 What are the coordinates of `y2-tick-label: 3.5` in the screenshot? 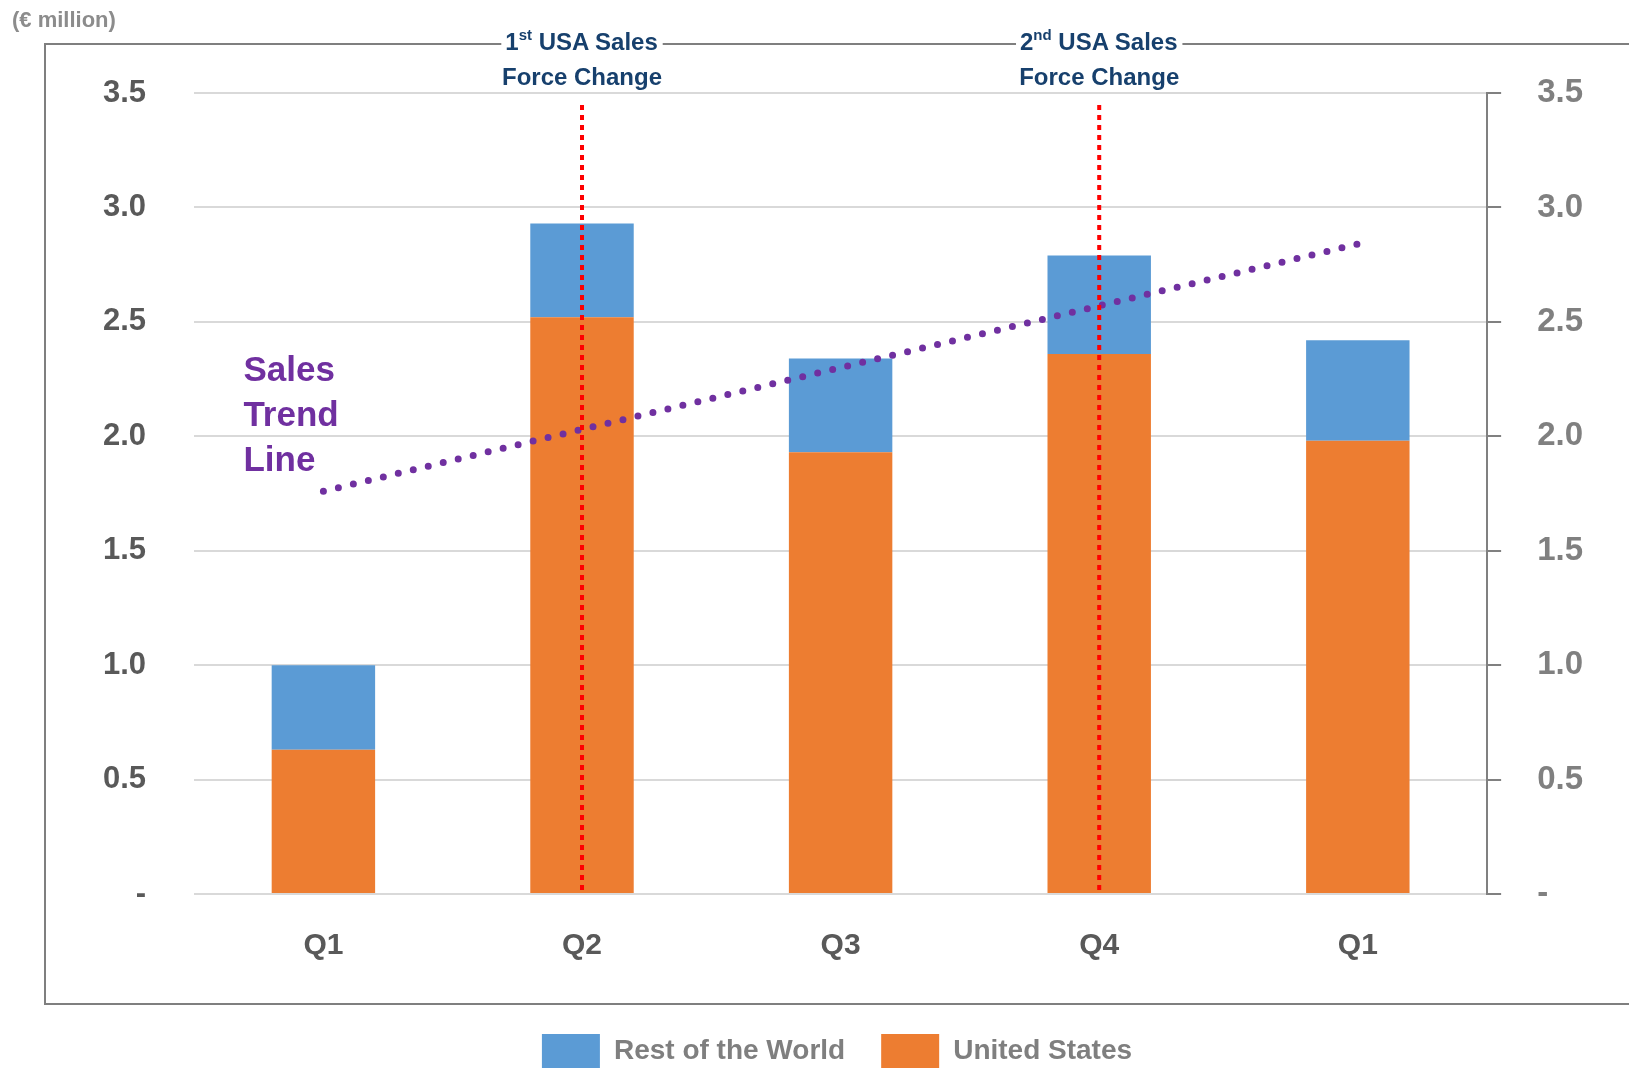 It's located at (1560, 91).